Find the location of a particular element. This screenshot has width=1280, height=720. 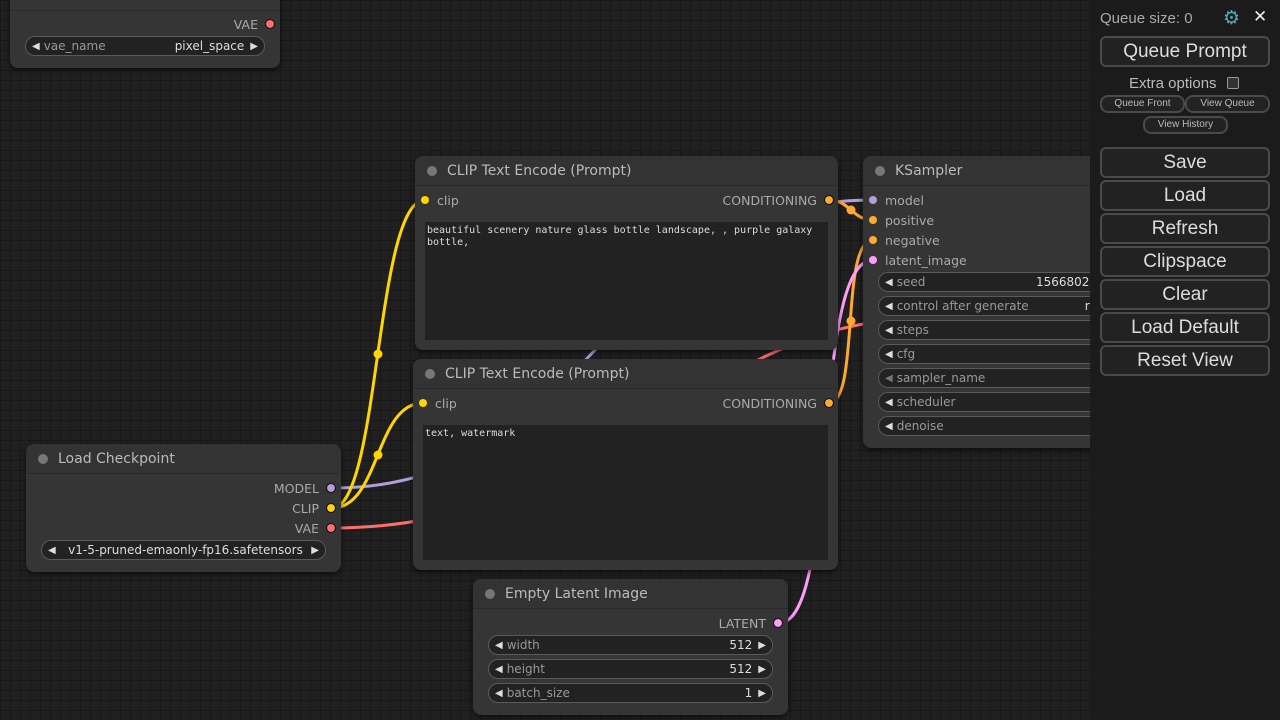

queue-prompt-button: Queue Prompt is located at coordinates (1185, 51).